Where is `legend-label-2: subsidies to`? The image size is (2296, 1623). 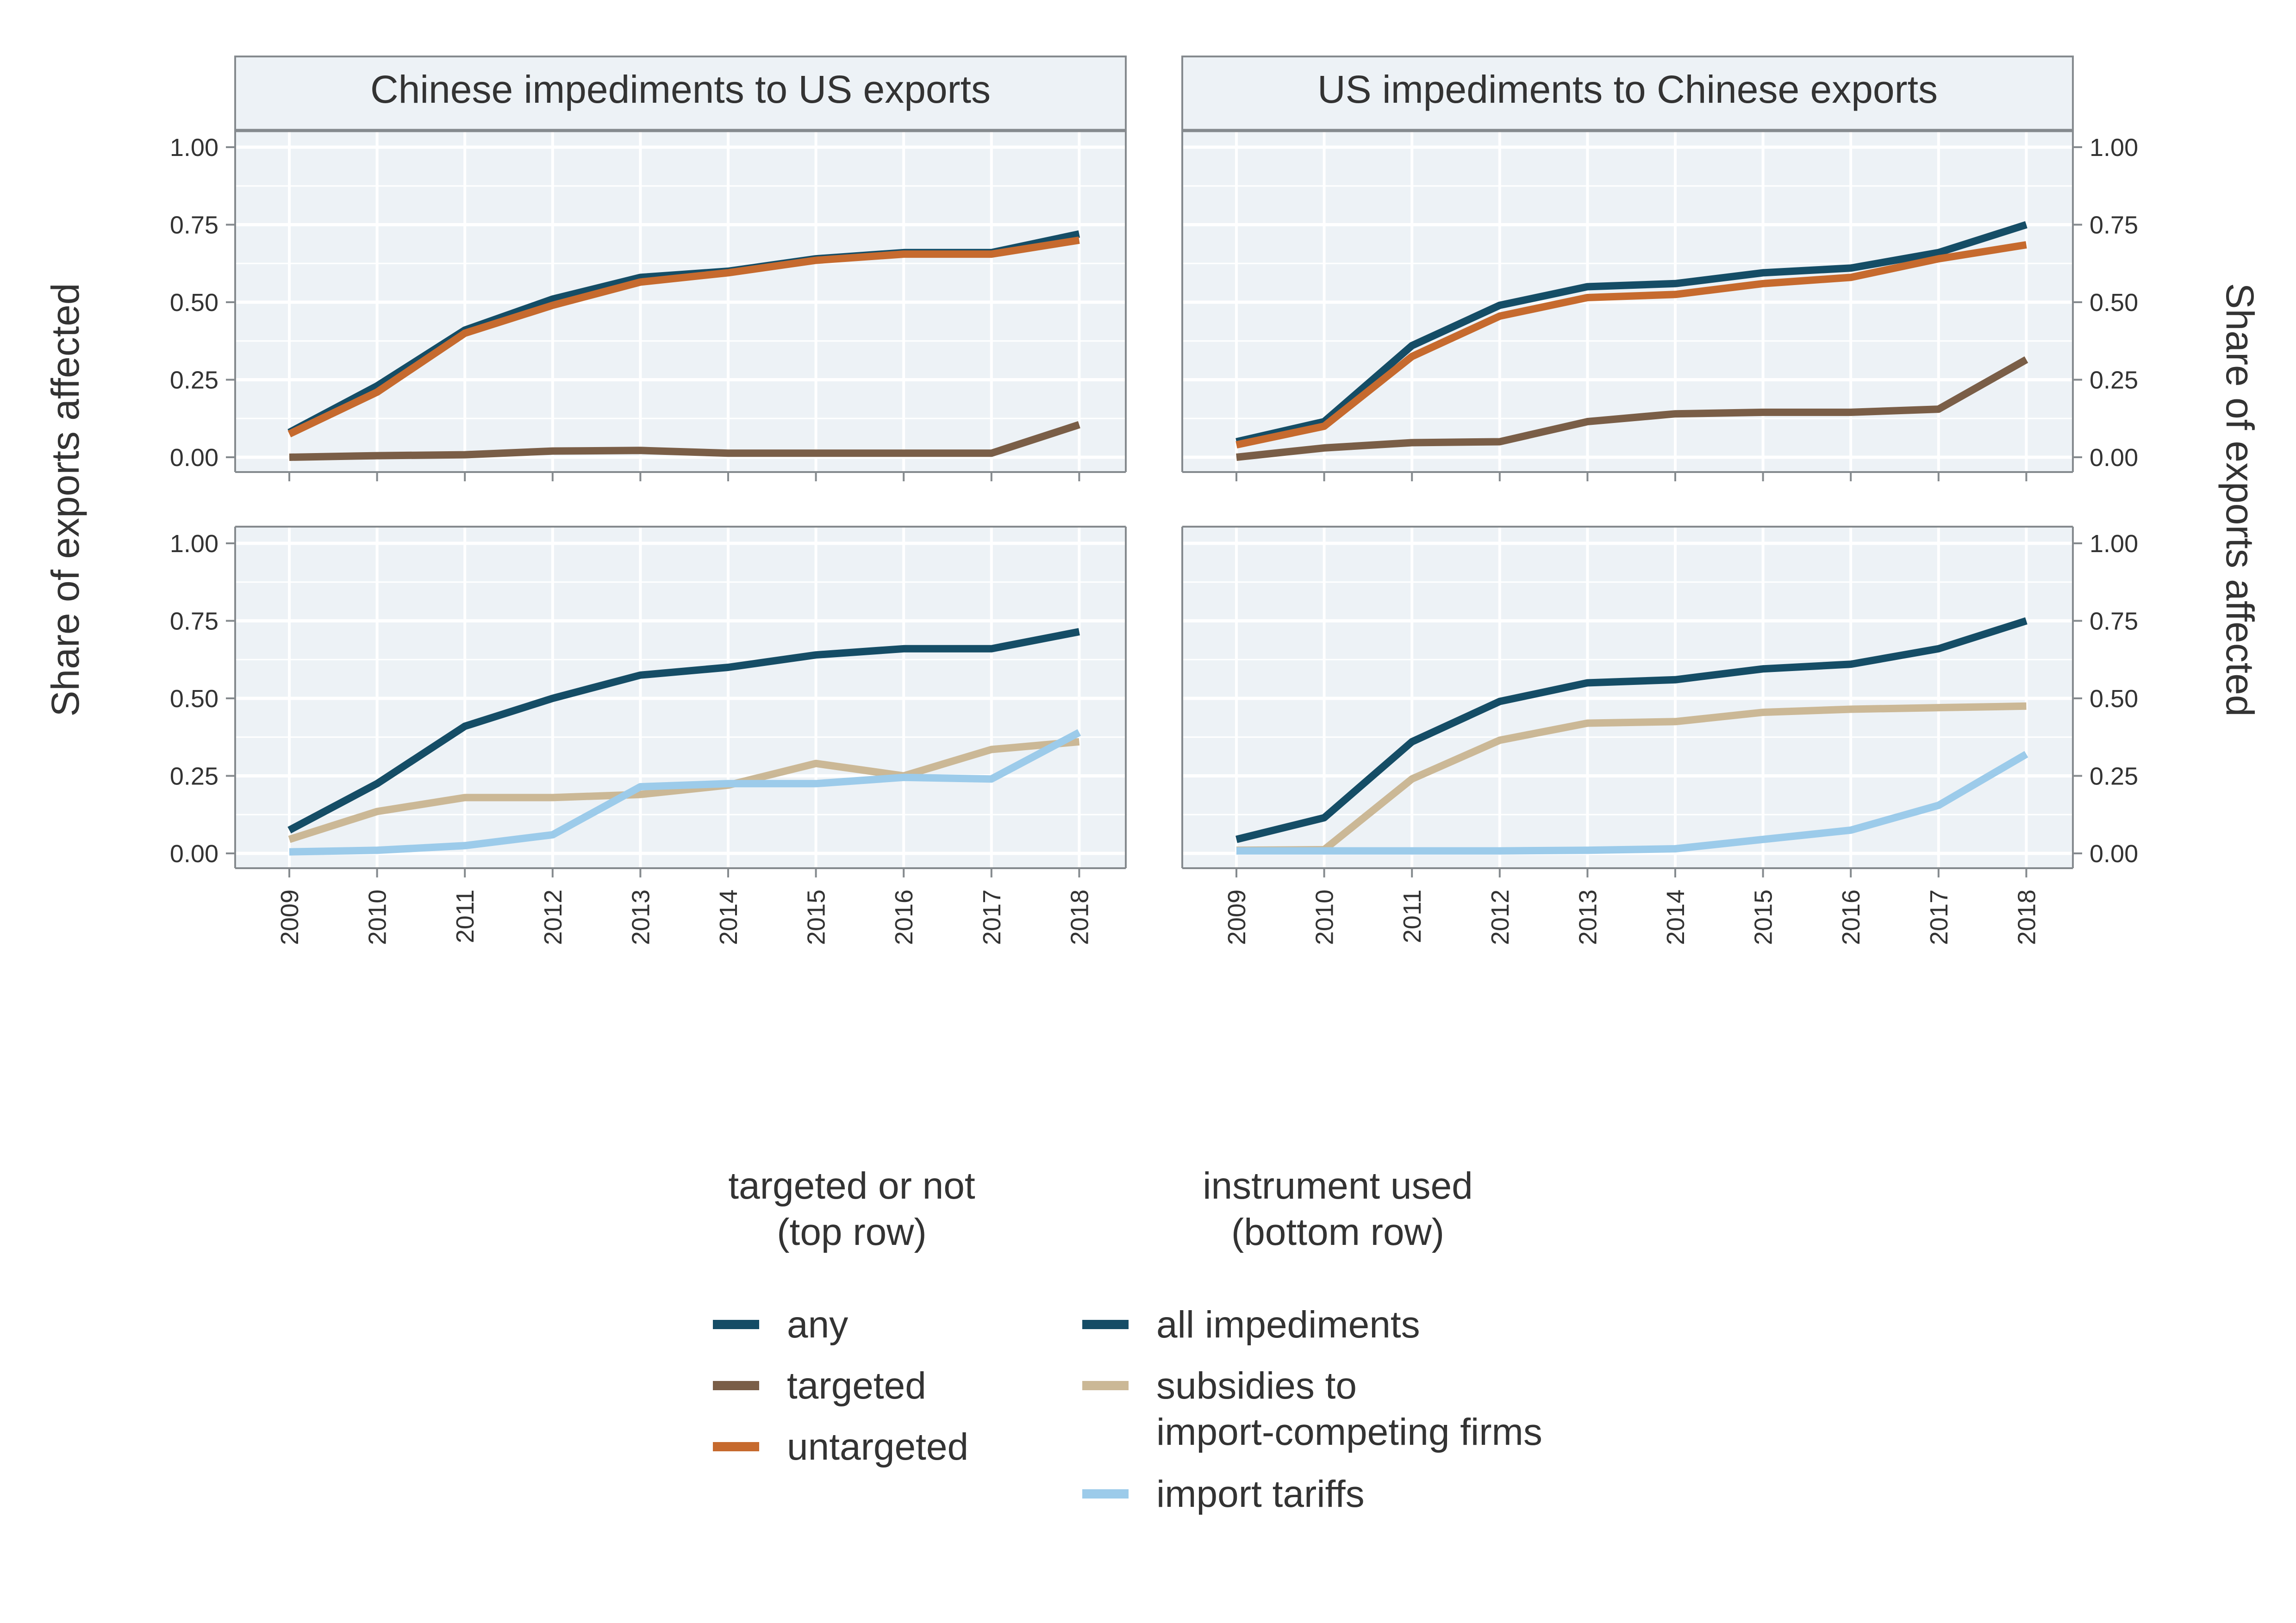
legend-label-2: subsidies to is located at coordinates (1256, 1386).